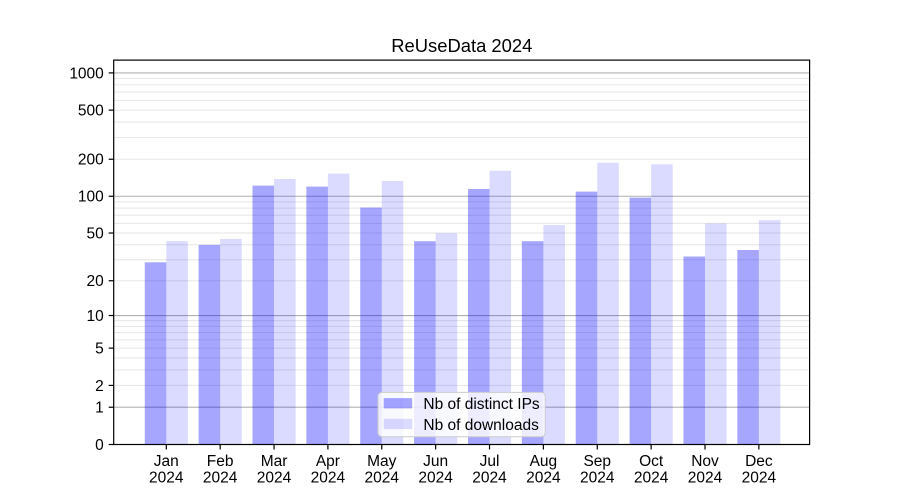 Image resolution: width=900 pixels, height=500 pixels. Describe the element at coordinates (96, 316) in the screenshot. I see `svg-text: 10` at that location.